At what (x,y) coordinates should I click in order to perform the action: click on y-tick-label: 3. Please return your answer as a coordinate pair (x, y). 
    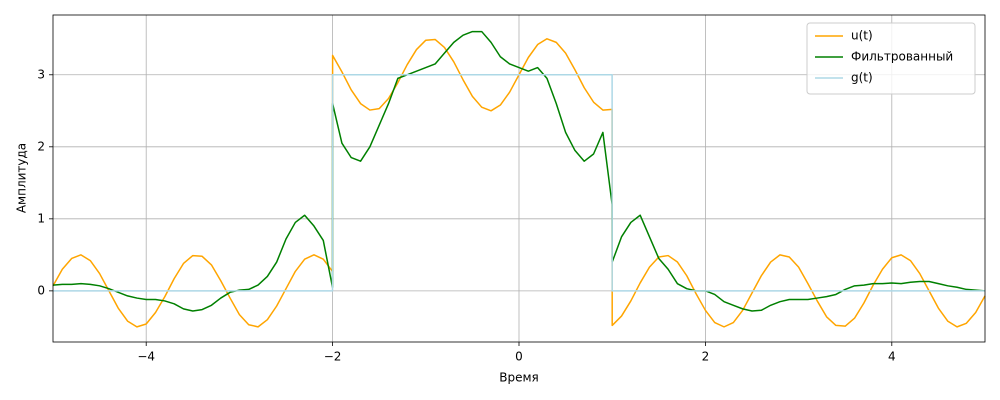
    Looking at the image, I should click on (41, 74).